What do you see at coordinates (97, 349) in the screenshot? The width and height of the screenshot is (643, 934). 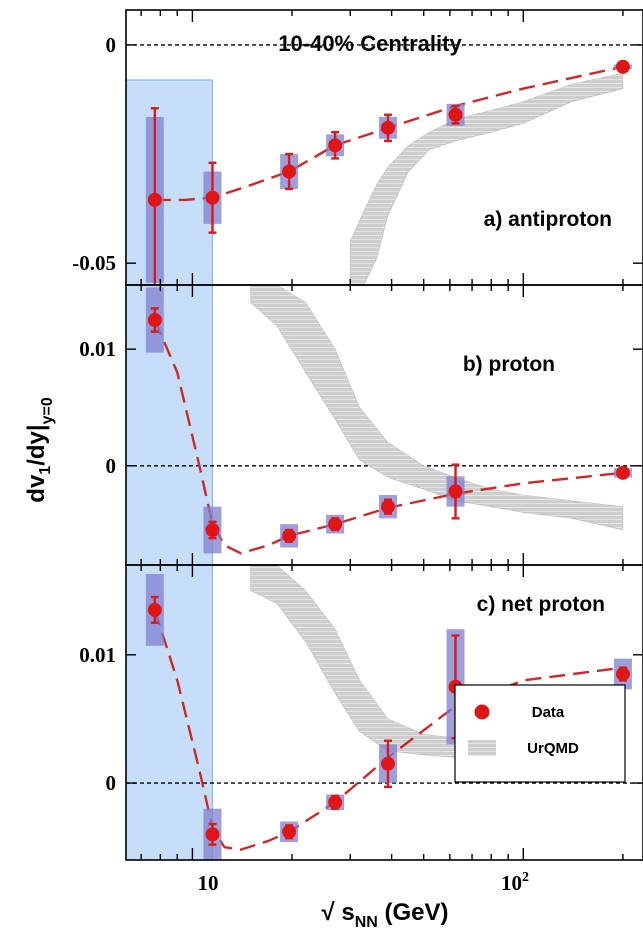 I see `y-tick-label-proton: 0.01` at bounding box center [97, 349].